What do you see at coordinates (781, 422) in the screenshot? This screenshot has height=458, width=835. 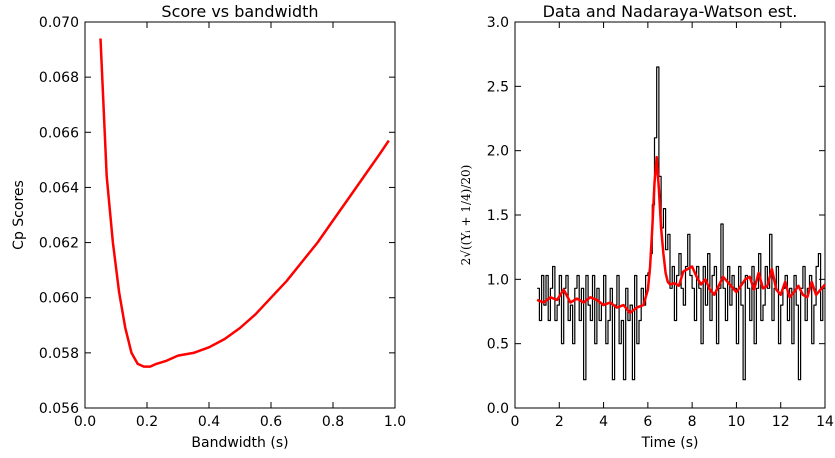 I see `x-tick-label: 12` at bounding box center [781, 422].